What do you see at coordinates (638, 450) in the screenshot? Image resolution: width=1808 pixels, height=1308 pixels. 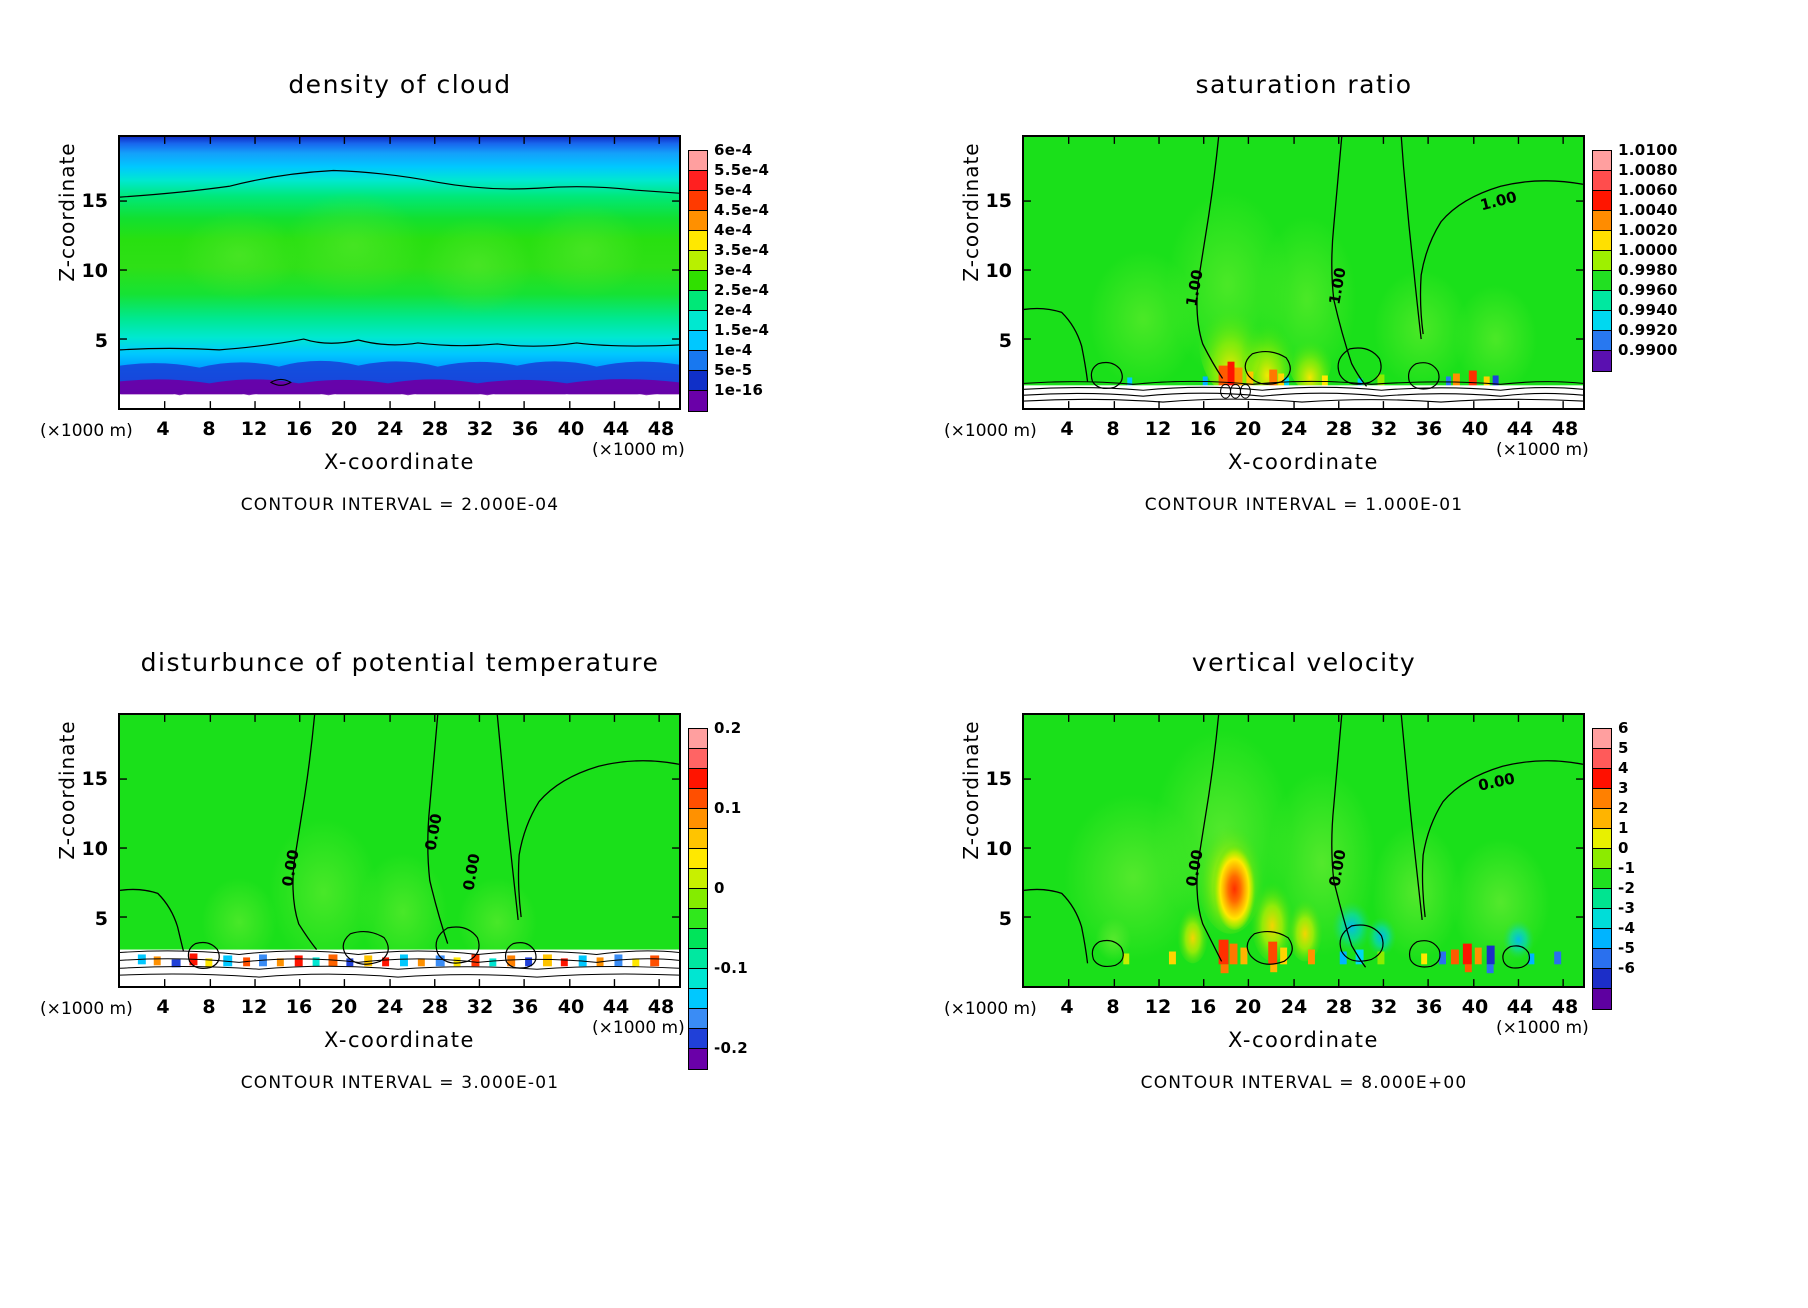 I see `x-unit-right: (×1000 m)` at bounding box center [638, 450].